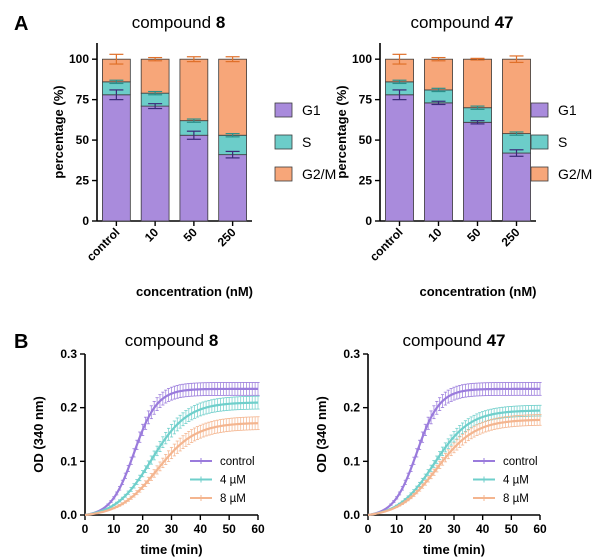 The height and width of the screenshot is (560, 593). What do you see at coordinates (321, 434) in the screenshot?
I see `line-chart-2-y-axis-label: OD (340 nm)` at bounding box center [321, 434].